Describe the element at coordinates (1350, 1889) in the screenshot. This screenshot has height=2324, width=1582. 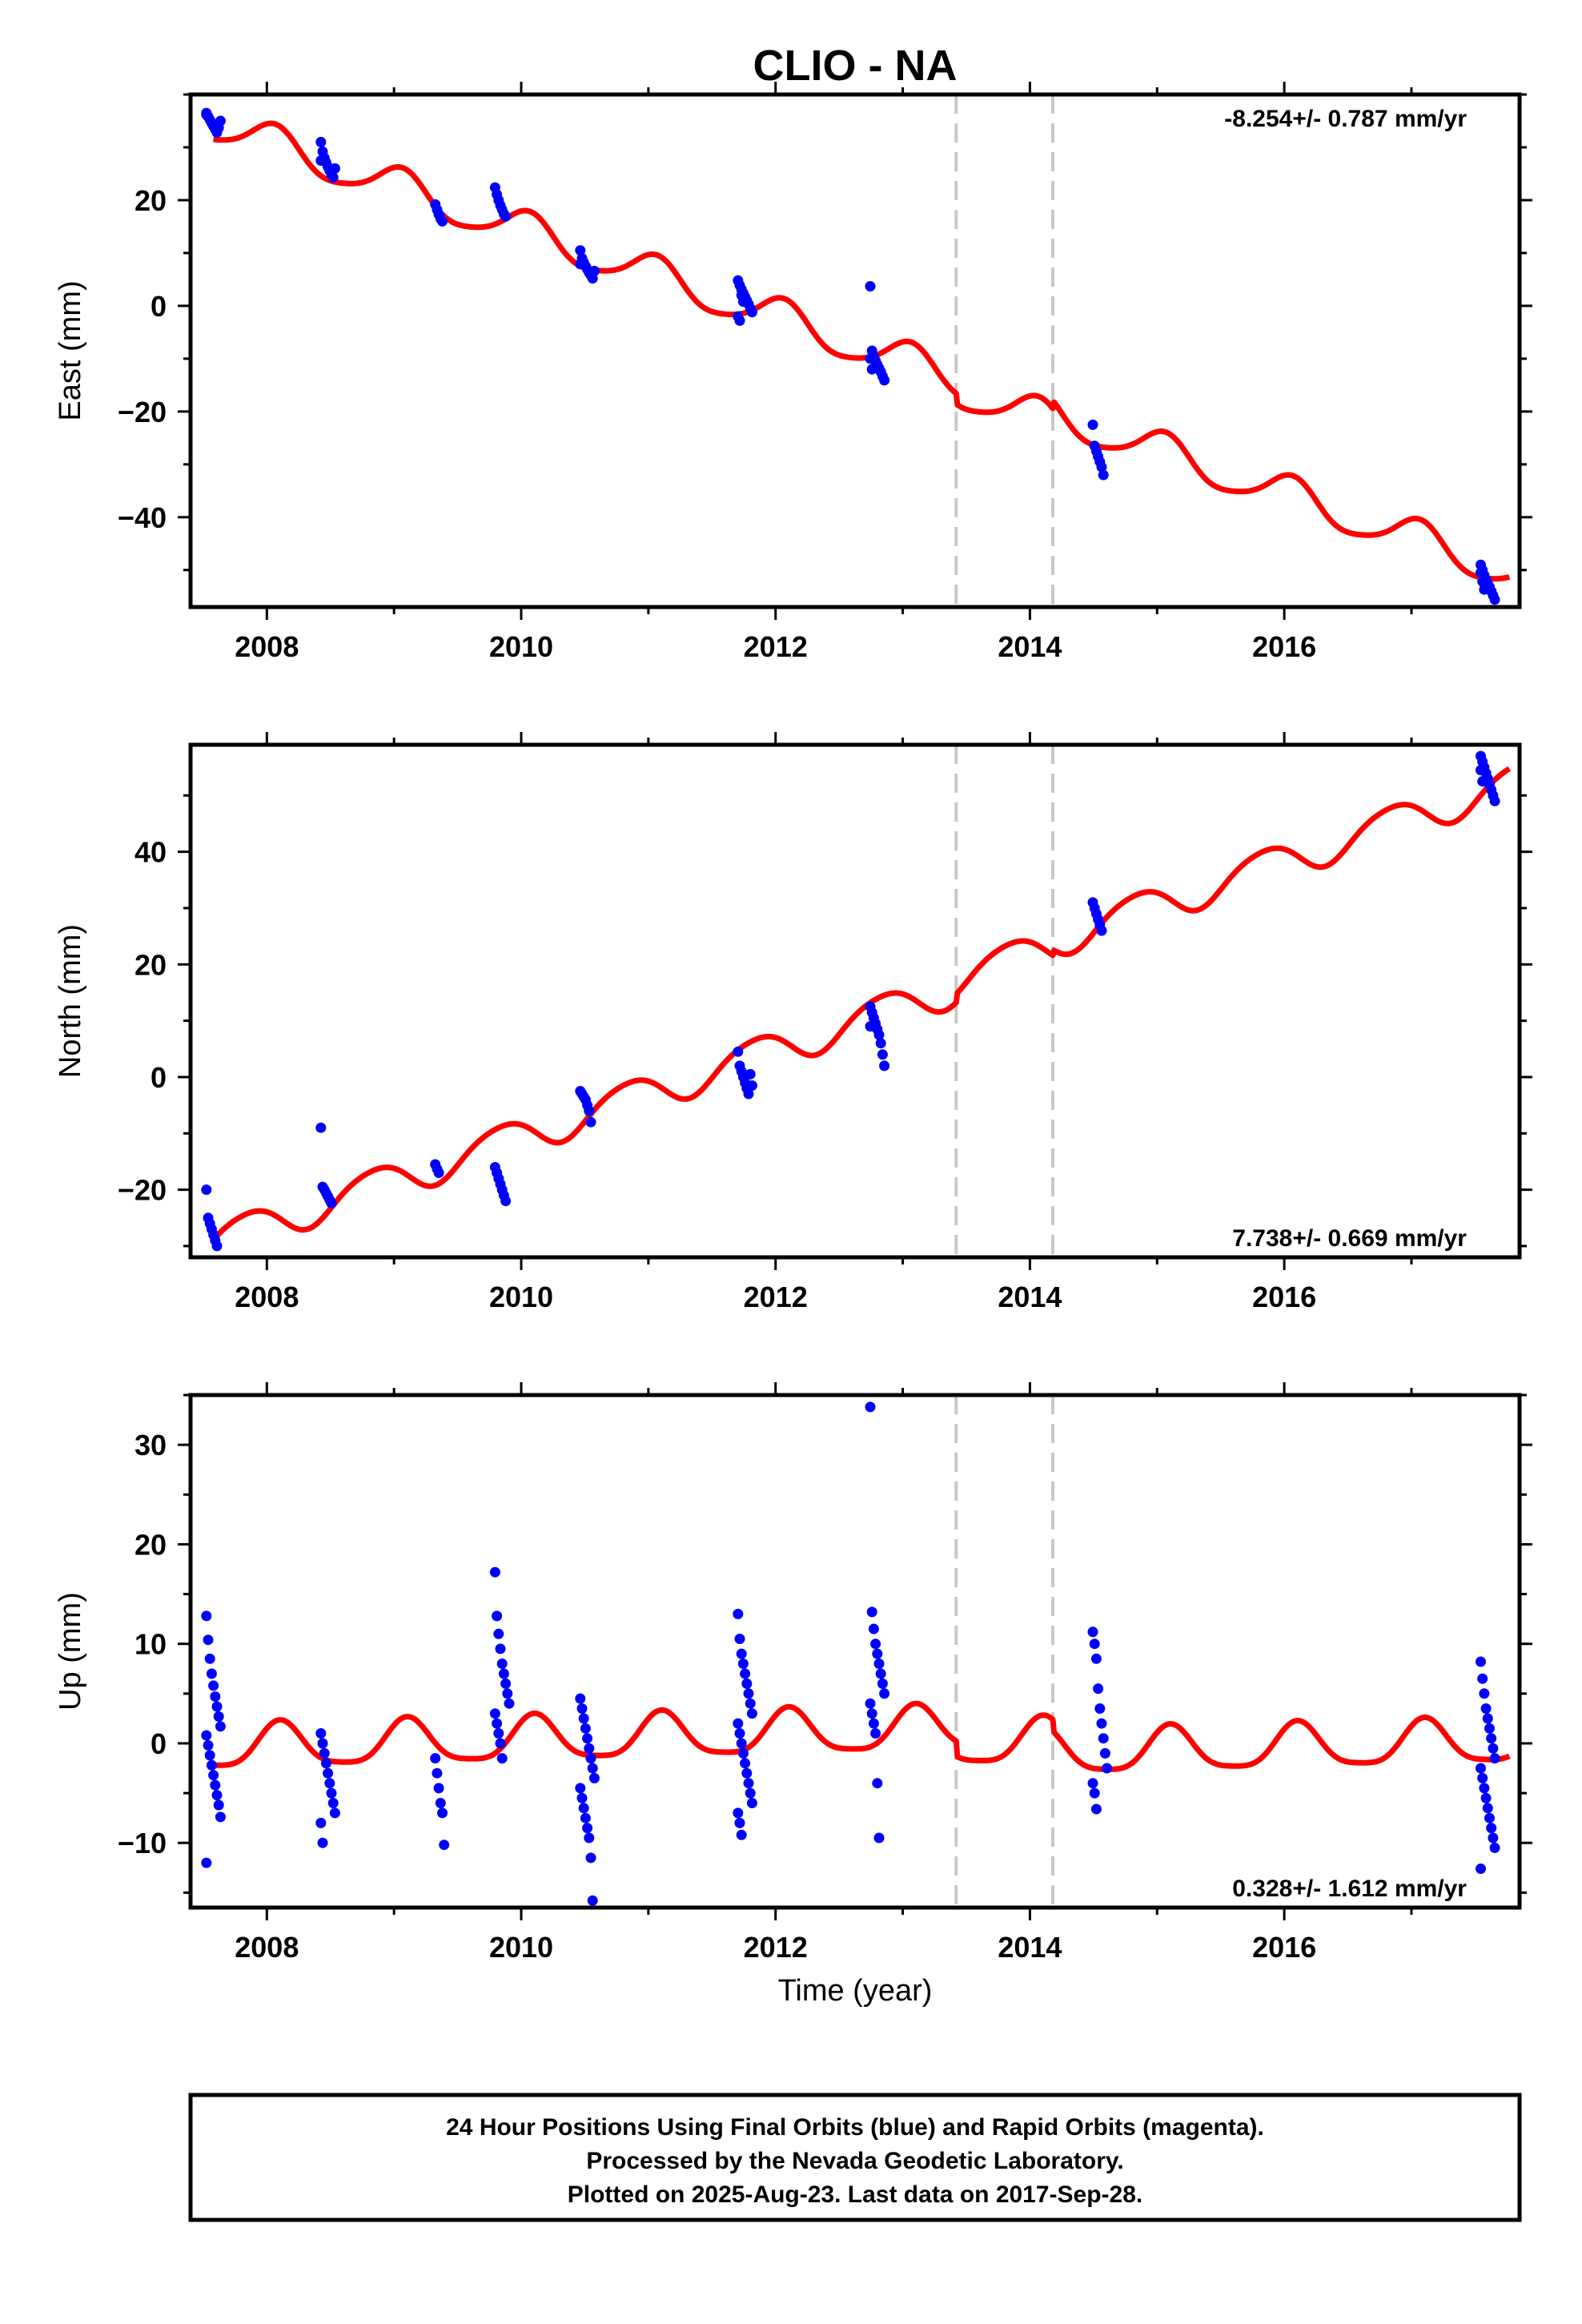
I see `up-rate-label: 0.328+/- 1.612 mm/yr` at that location.